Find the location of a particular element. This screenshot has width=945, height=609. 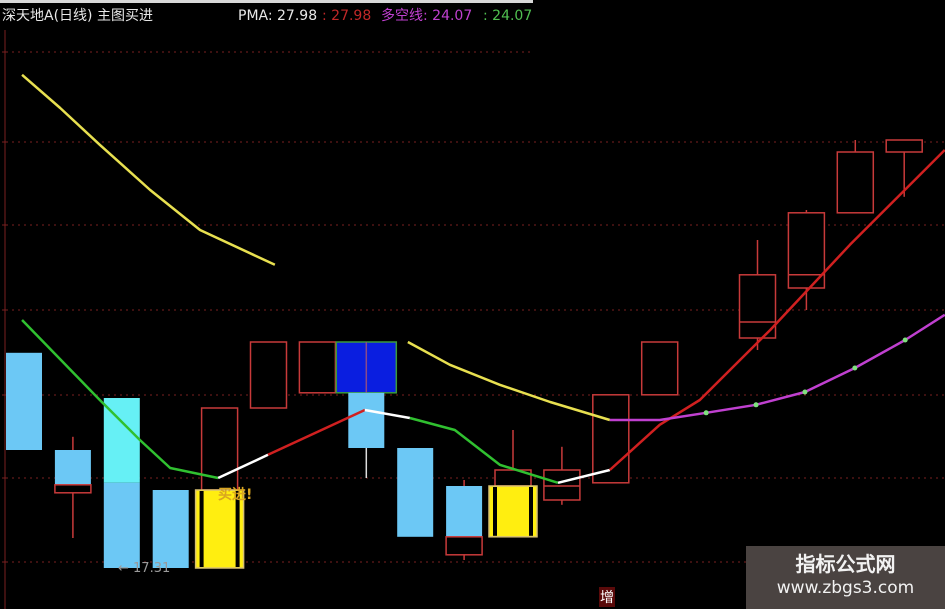

watermark-url: www.zbgs3.com is located at coordinates (845, 588).